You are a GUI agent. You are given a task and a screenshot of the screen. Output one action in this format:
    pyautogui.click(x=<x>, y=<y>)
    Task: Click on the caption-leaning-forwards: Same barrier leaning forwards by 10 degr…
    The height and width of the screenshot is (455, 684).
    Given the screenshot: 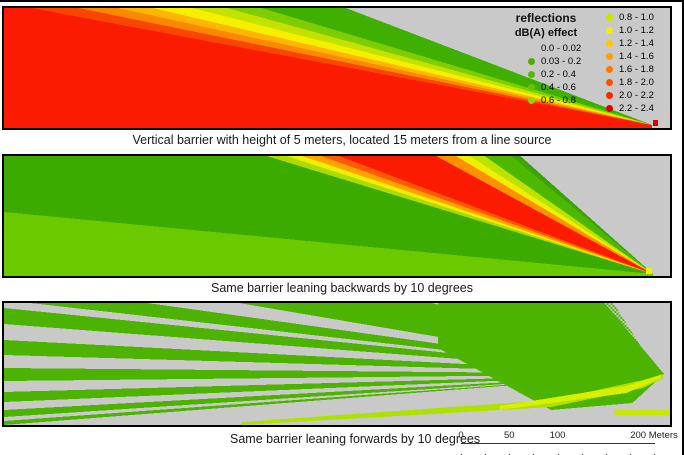 What is the action you would take?
    pyautogui.click(x=355, y=439)
    